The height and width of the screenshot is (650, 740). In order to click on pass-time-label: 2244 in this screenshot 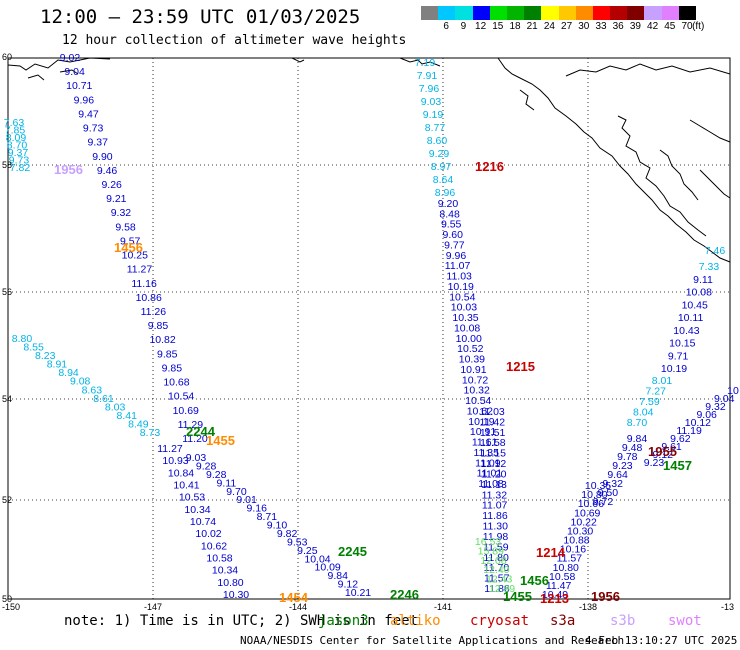, I will do `click(201, 431)`.